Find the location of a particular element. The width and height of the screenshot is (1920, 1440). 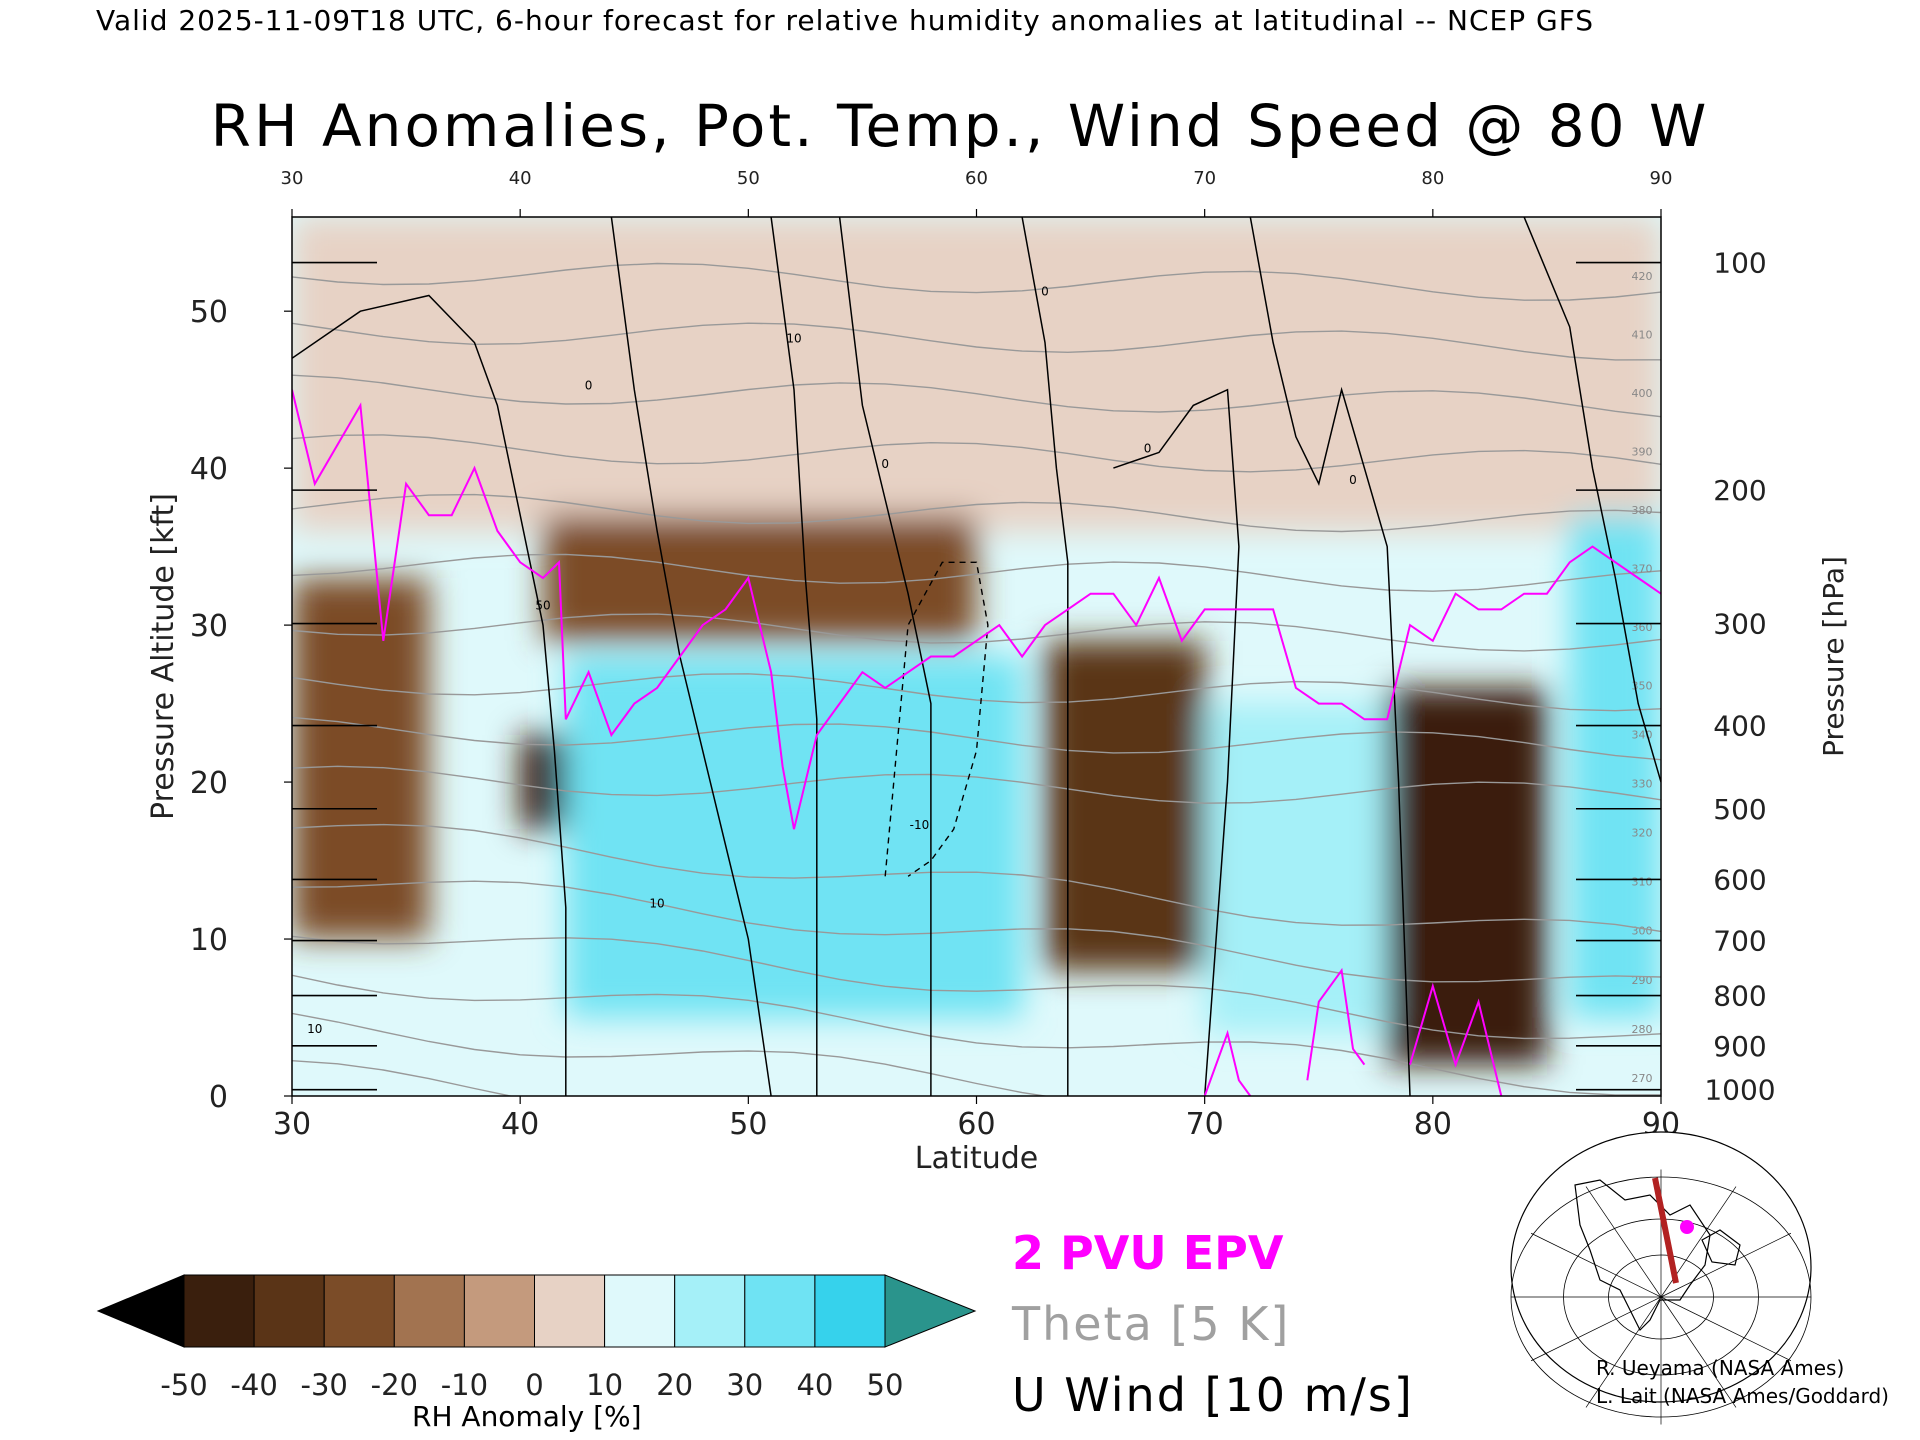

colorbar-tick-label: -10 is located at coordinates (464, 1385).